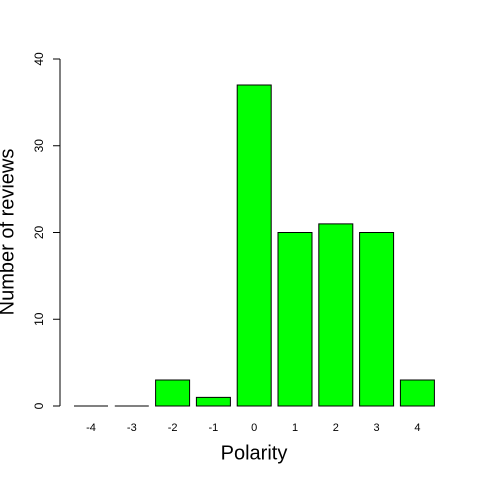  I want to click on y-tick-label: 20, so click(39, 233).